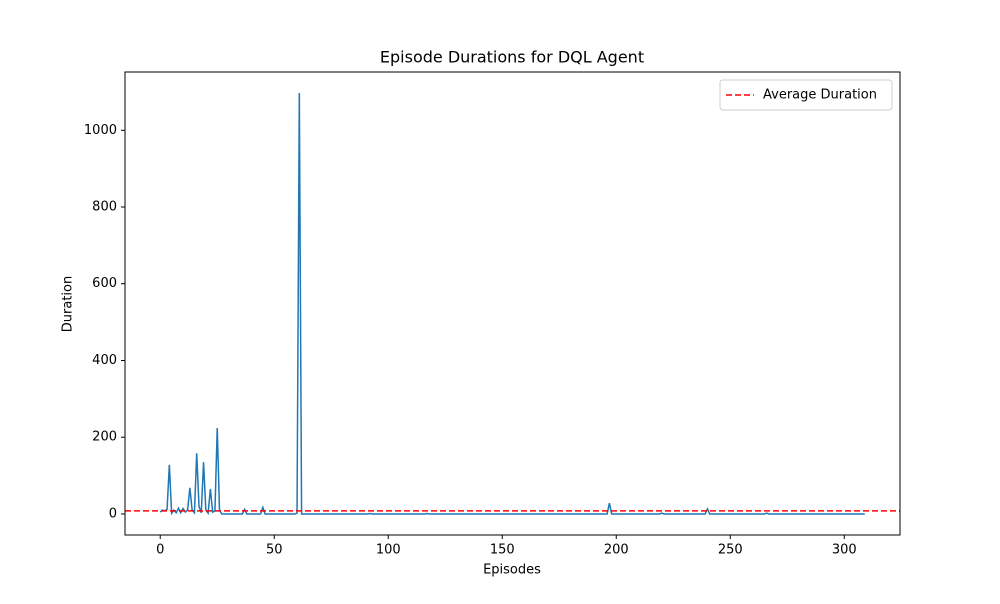 This screenshot has height=604, width=1000. I want to click on x-tick-label: 300, so click(844, 550).